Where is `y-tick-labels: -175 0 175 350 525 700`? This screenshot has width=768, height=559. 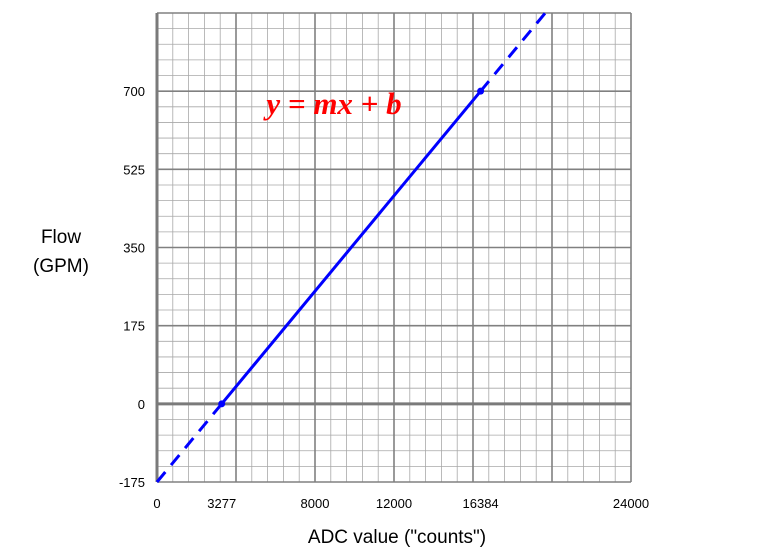
y-tick-labels: -175 0 175 350 525 700 is located at coordinates (132, 287).